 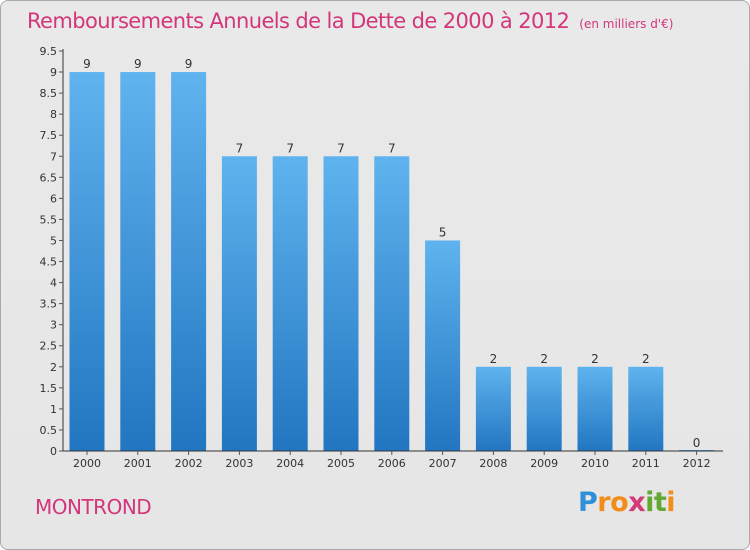 What do you see at coordinates (646, 408) in the screenshot?
I see `bar-2011` at bounding box center [646, 408].